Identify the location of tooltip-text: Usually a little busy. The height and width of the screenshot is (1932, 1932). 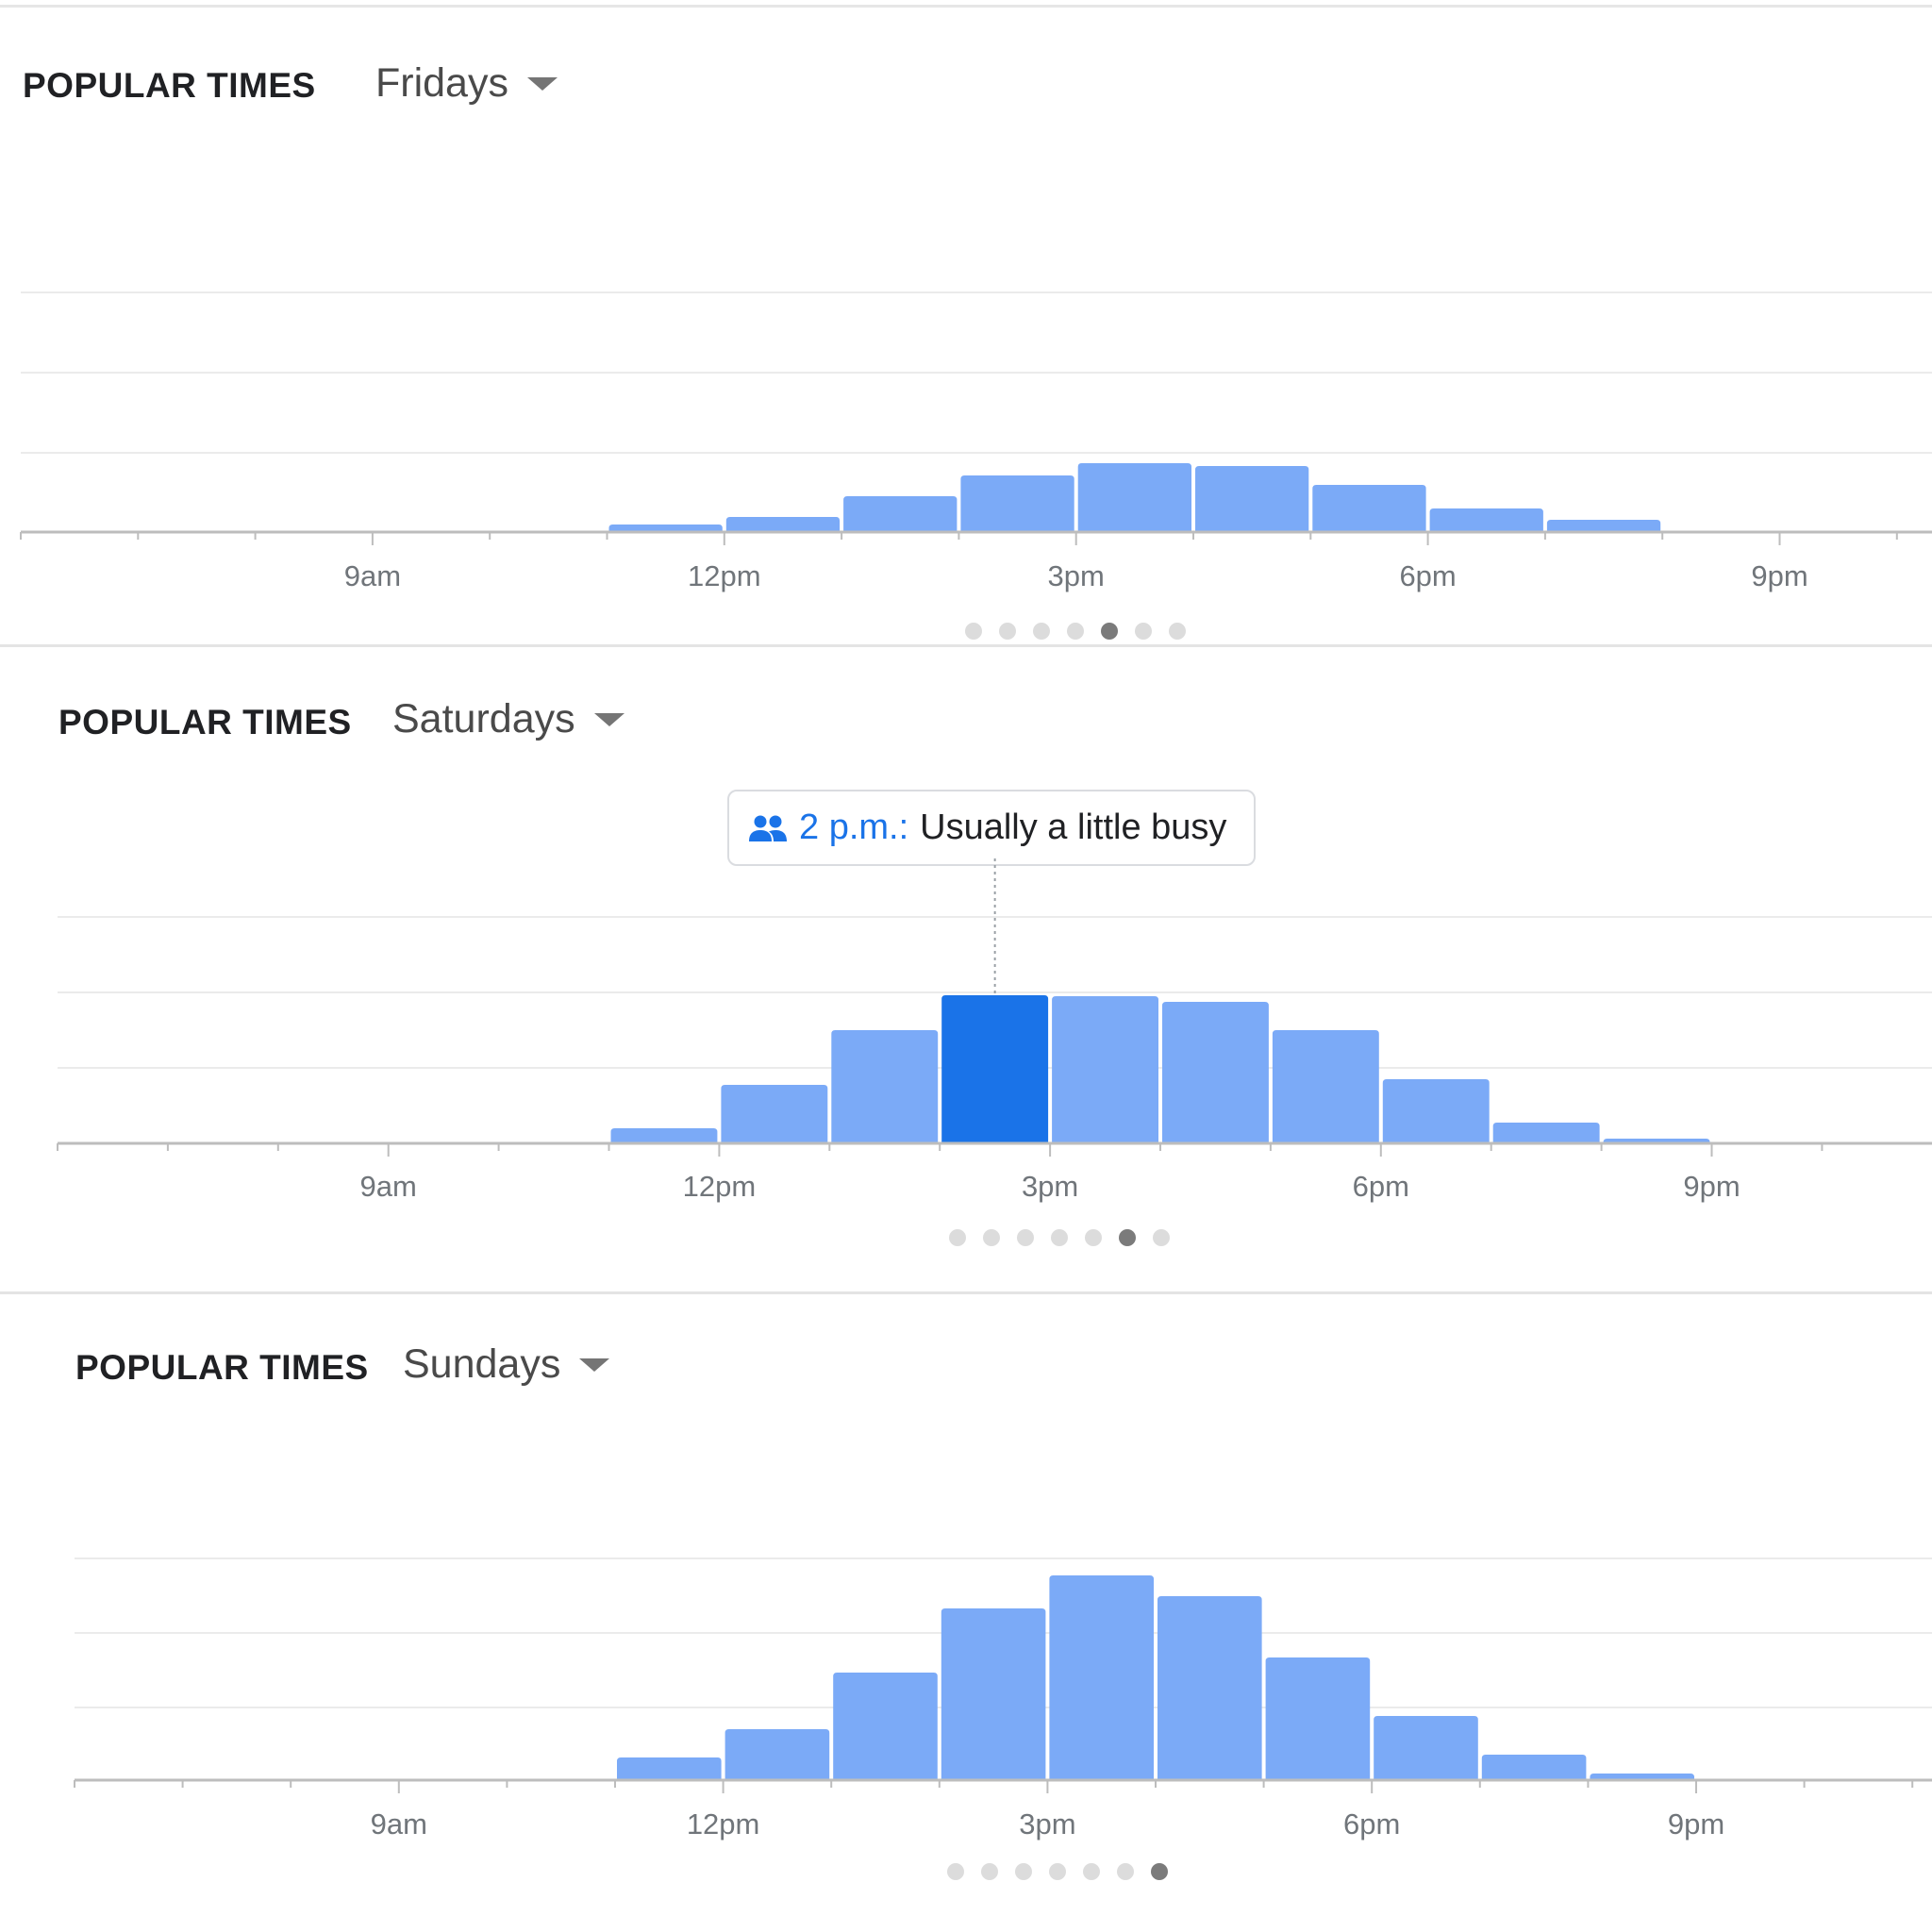
(1074, 828).